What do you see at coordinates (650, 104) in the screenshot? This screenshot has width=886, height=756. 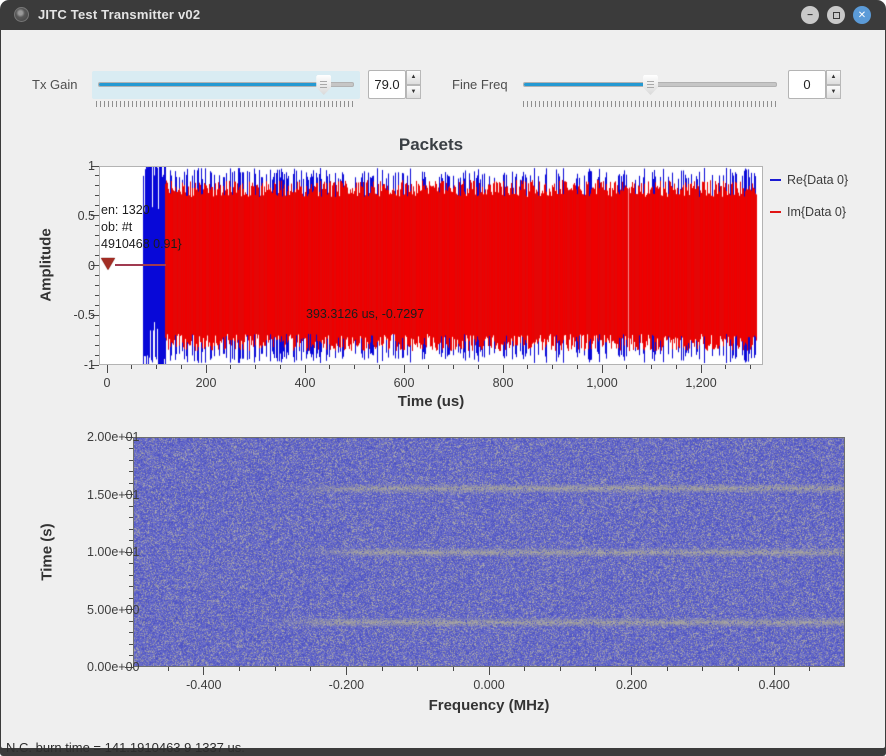 I see `fine-freq-tickmarks` at bounding box center [650, 104].